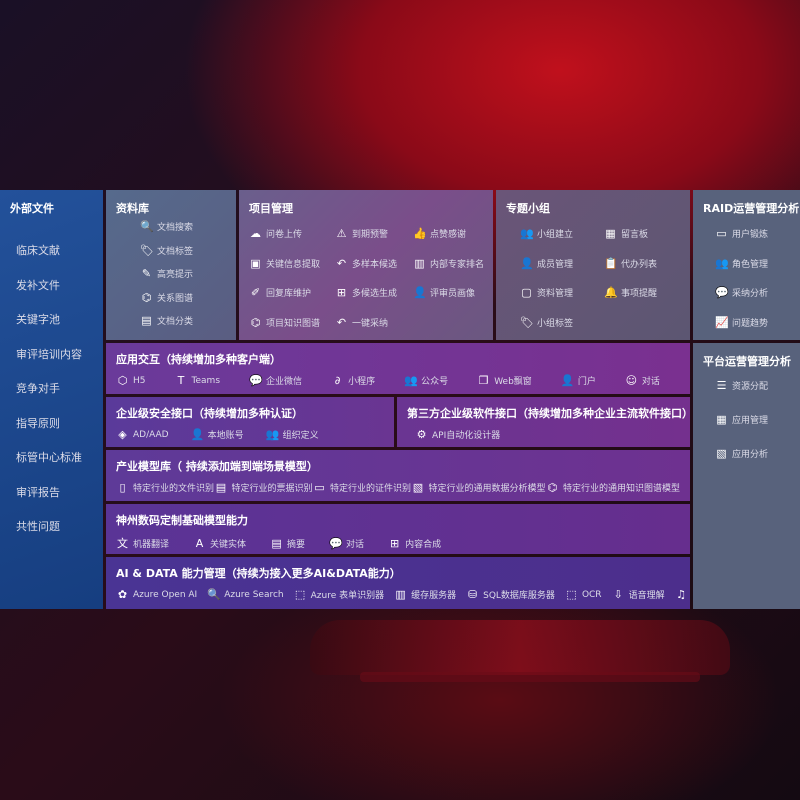 This screenshot has width=800, height=800. I want to click on item-label: 审评报告, so click(38, 492).